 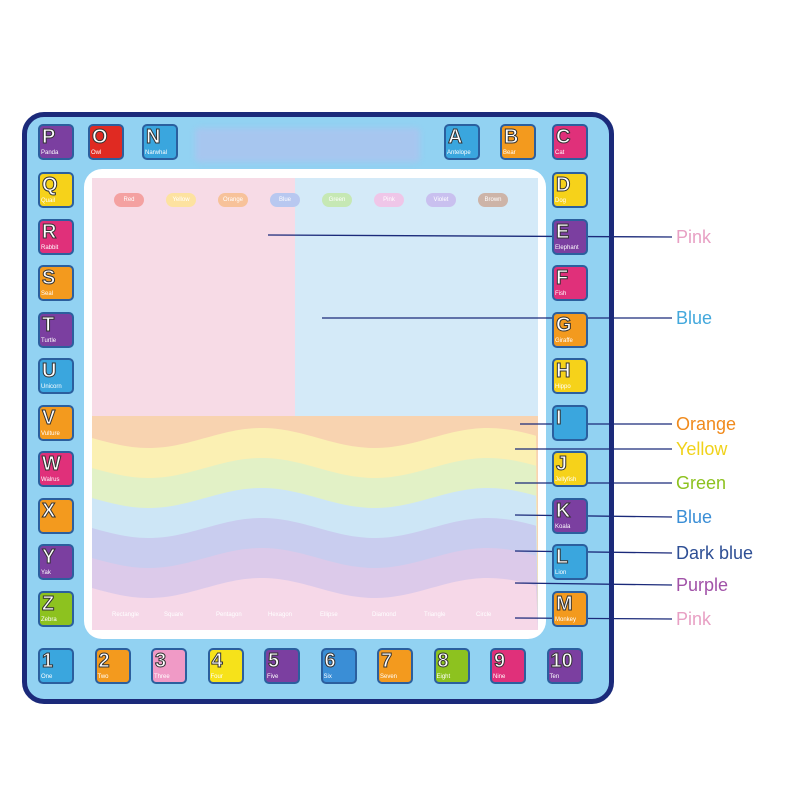 What do you see at coordinates (315, 604) in the screenshot?
I see `wave-band` at bounding box center [315, 604].